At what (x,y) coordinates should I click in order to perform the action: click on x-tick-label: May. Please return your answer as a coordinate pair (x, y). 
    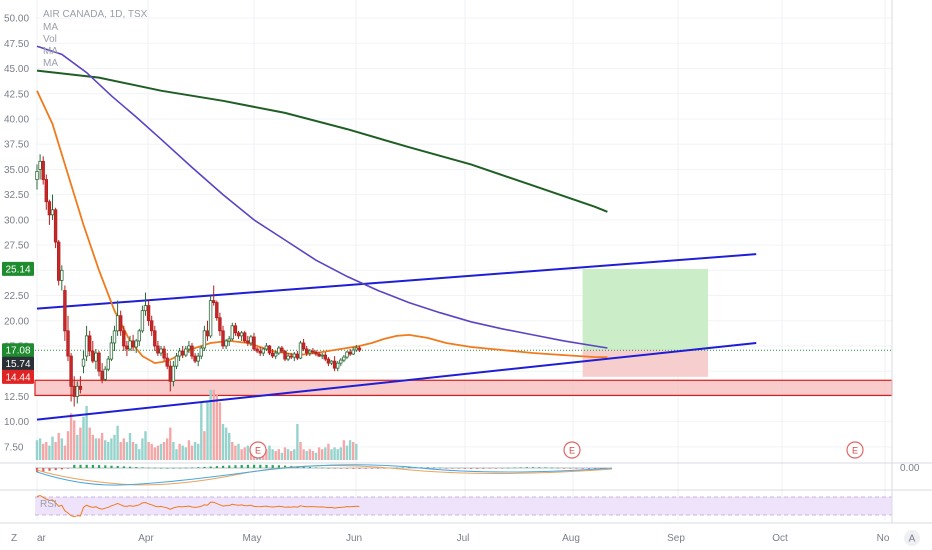
    Looking at the image, I should click on (252, 538).